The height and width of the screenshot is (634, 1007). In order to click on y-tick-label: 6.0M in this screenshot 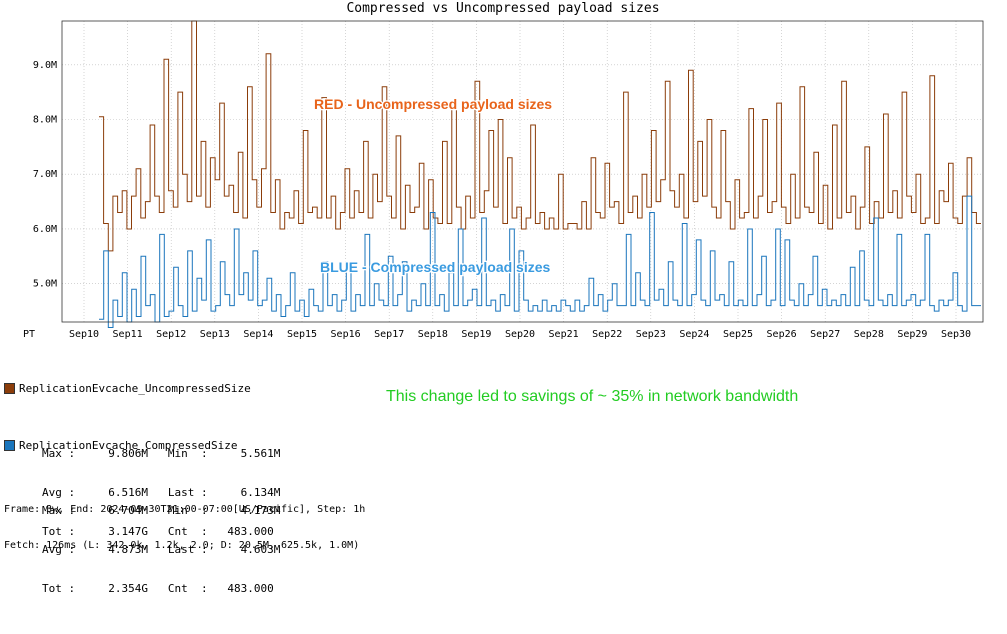, I will do `click(45, 229)`.